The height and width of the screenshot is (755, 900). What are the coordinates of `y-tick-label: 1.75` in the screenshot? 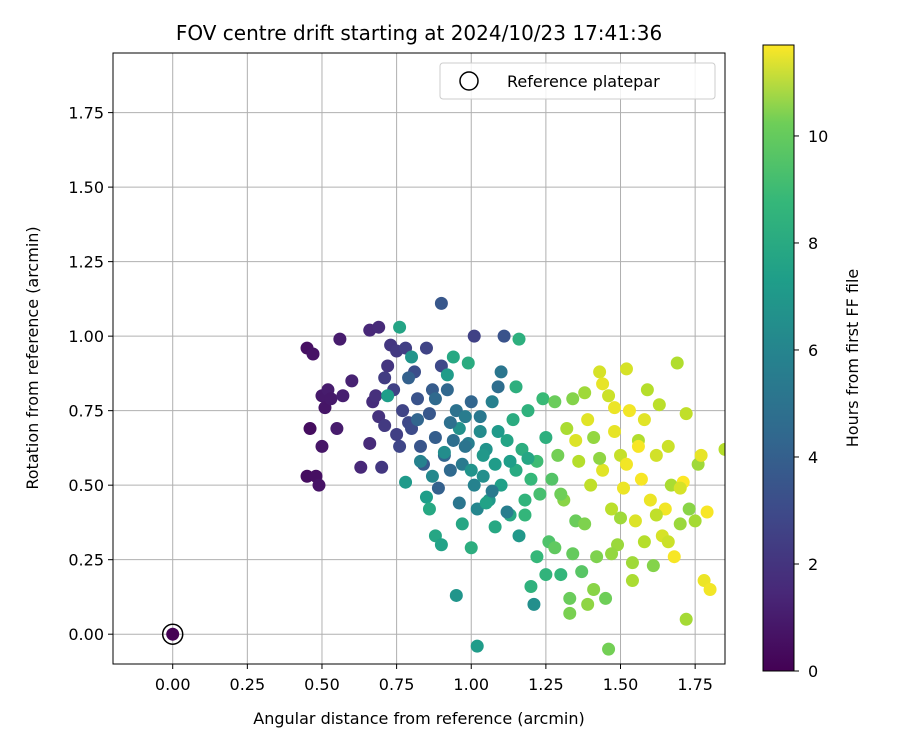 It's located at (86, 113).